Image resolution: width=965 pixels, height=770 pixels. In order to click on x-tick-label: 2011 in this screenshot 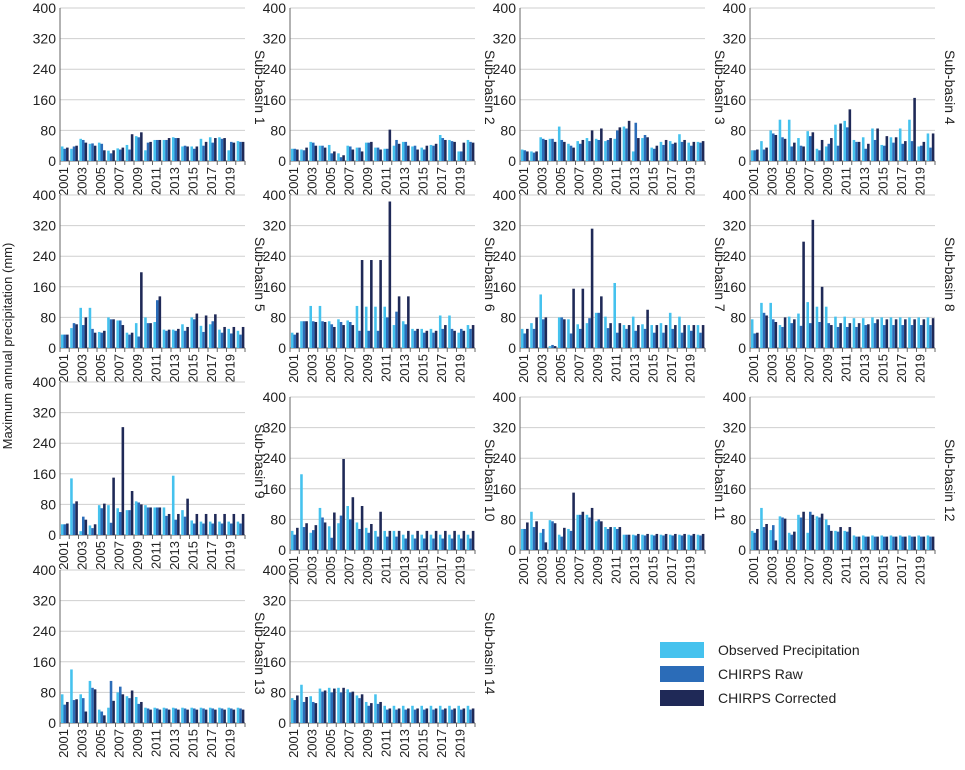, I will do `click(156, 181)`.